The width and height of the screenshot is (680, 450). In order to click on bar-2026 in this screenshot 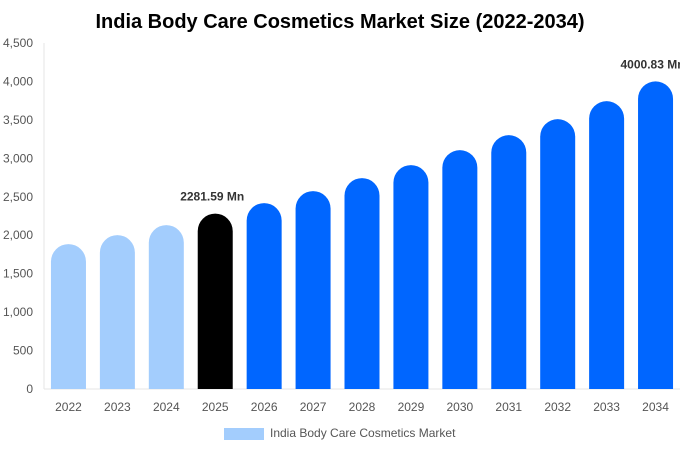, I will do `click(264, 296)`.